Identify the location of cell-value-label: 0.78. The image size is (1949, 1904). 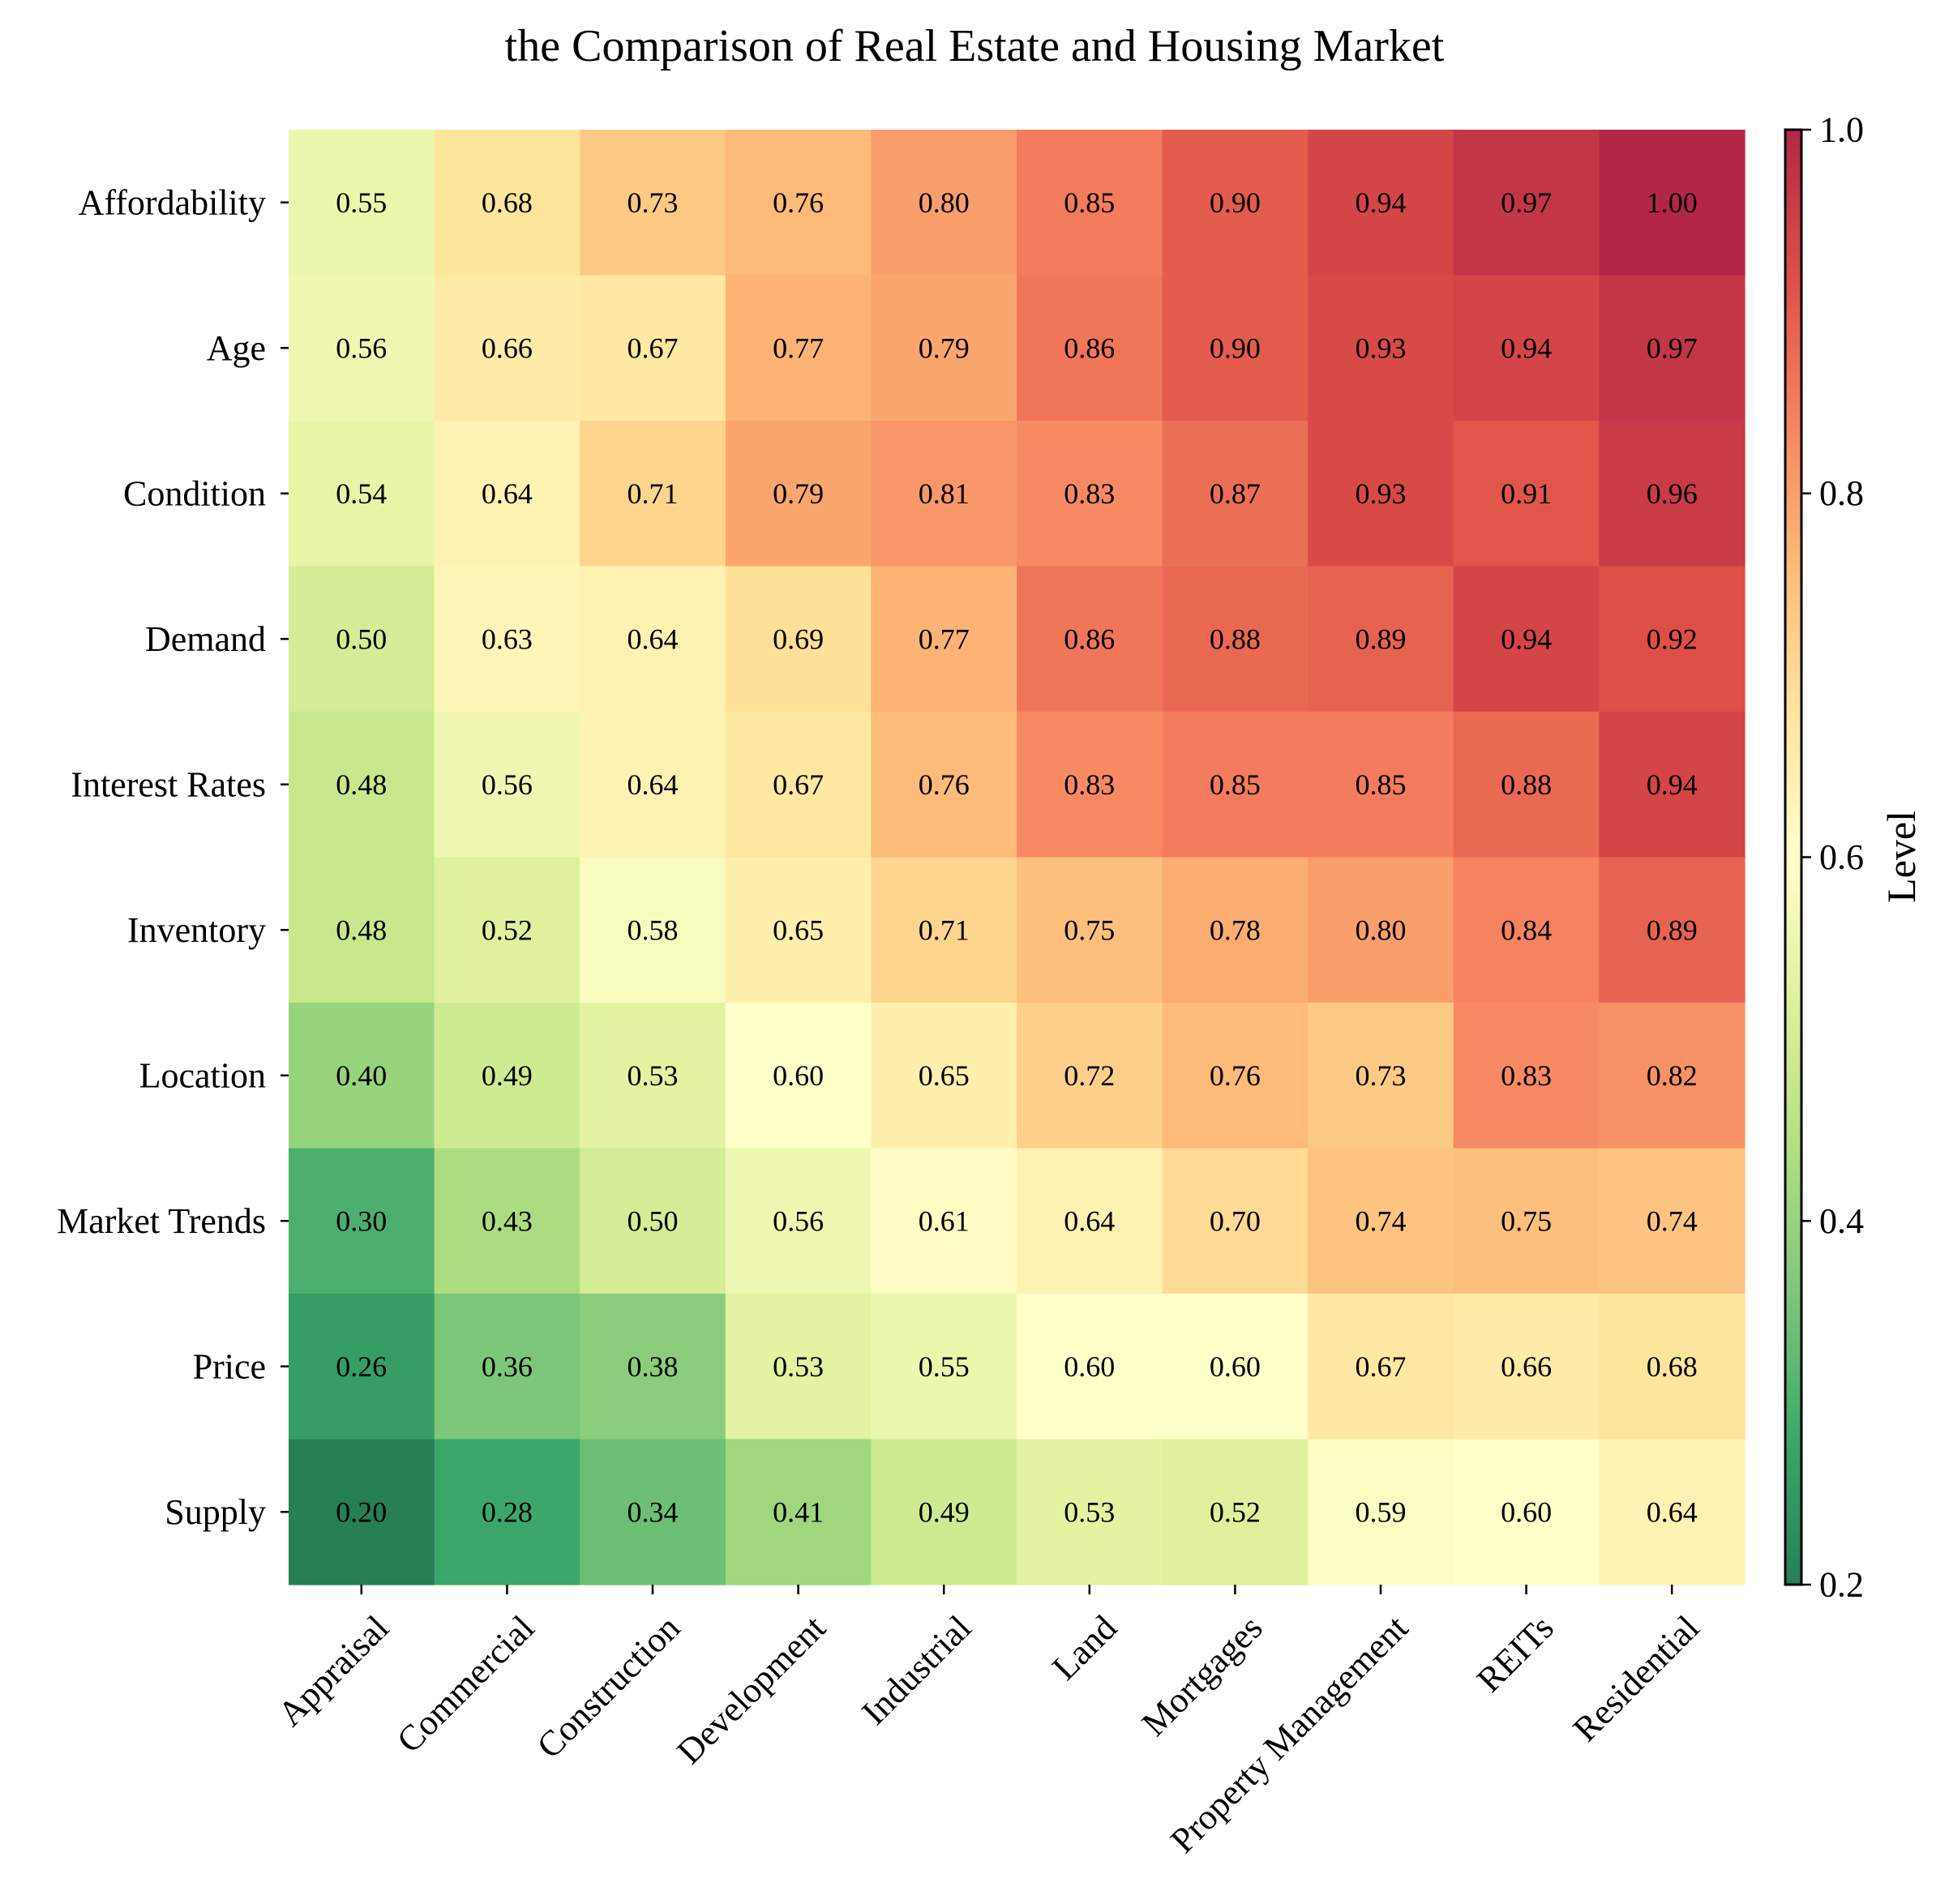
(1235, 930).